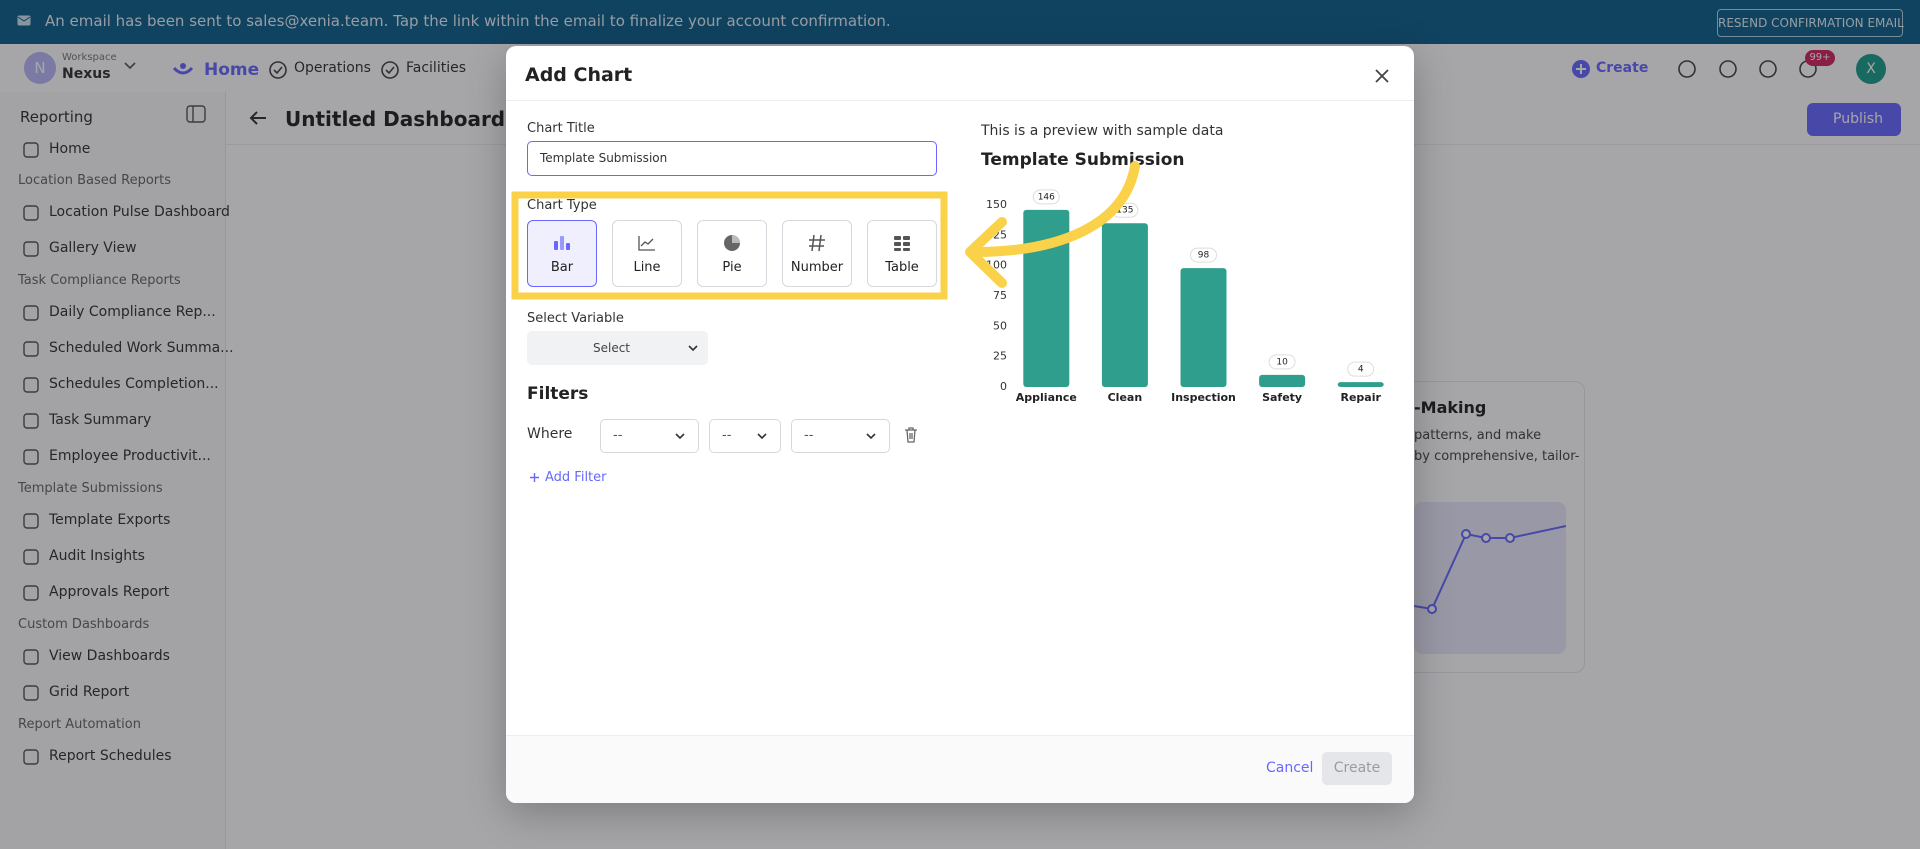 This screenshot has height=849, width=1920. What do you see at coordinates (1490, 578) in the screenshot?
I see `card-illustration` at bounding box center [1490, 578].